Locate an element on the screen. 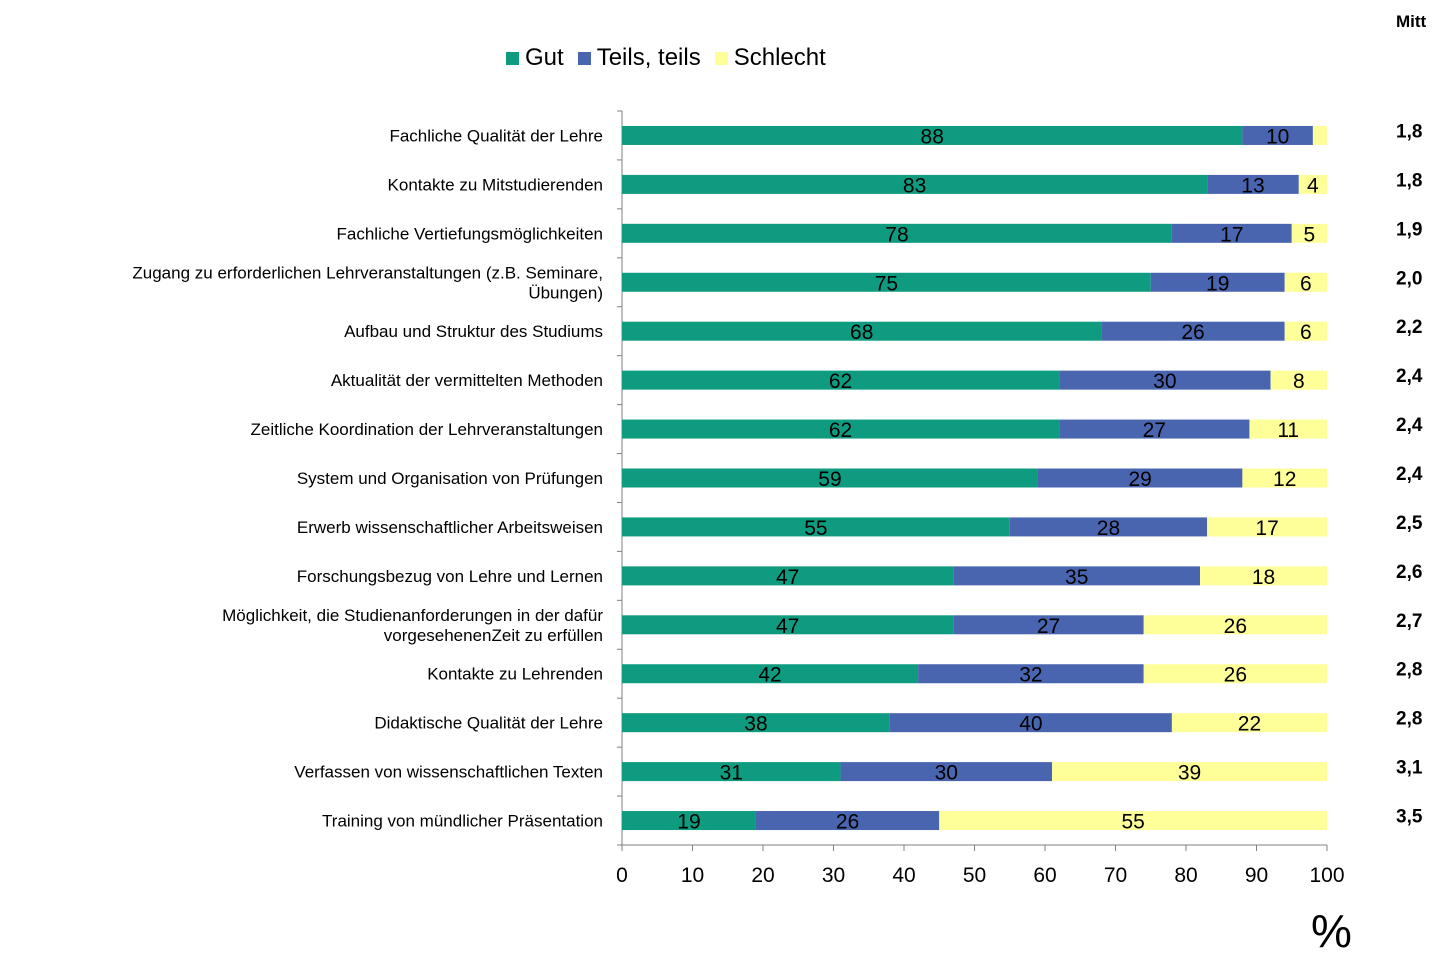 The height and width of the screenshot is (958, 1441). category-label: Erwerb wissenschaftlicher Arbeitsweisen is located at coordinates (450, 527).